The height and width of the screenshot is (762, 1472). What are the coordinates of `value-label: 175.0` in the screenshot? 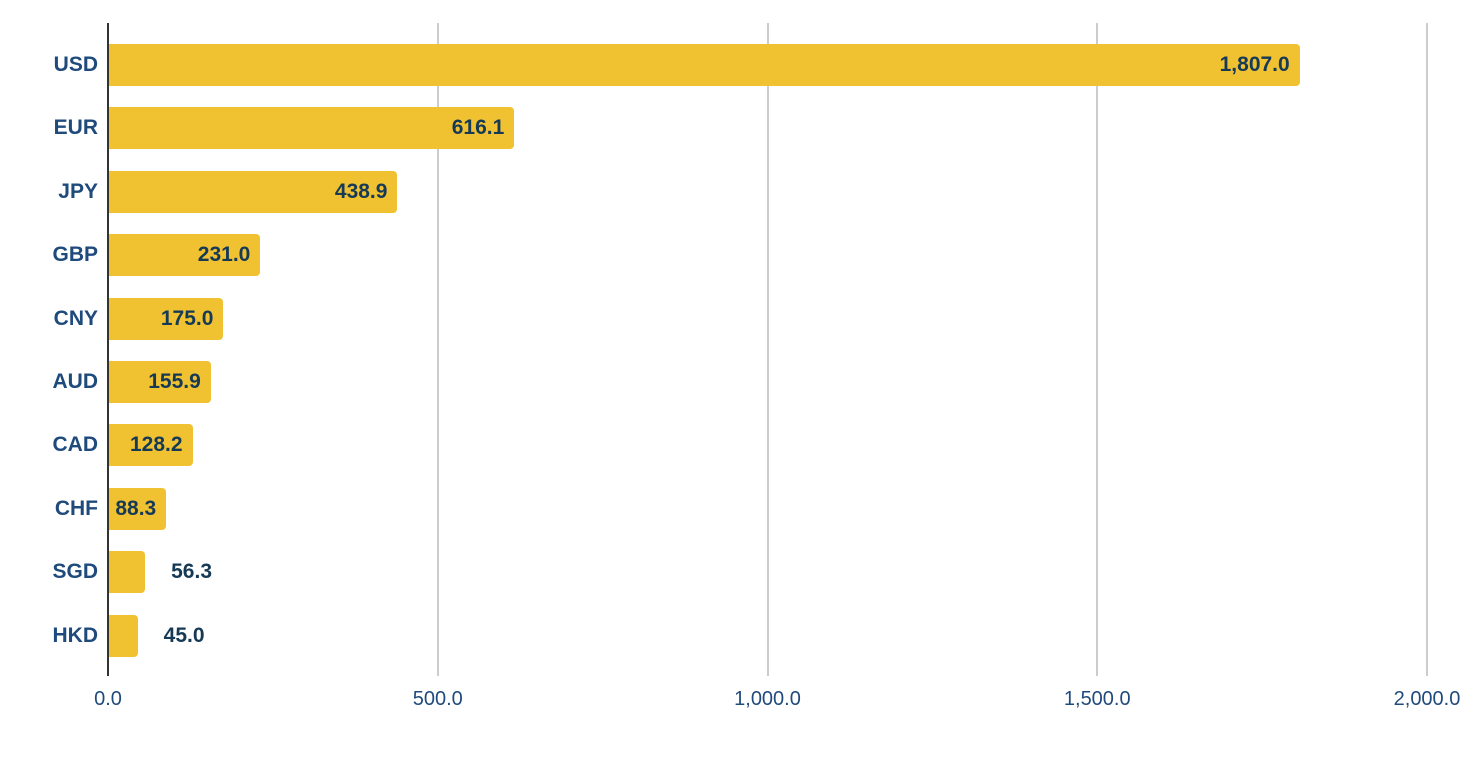 It's located at (187, 318).